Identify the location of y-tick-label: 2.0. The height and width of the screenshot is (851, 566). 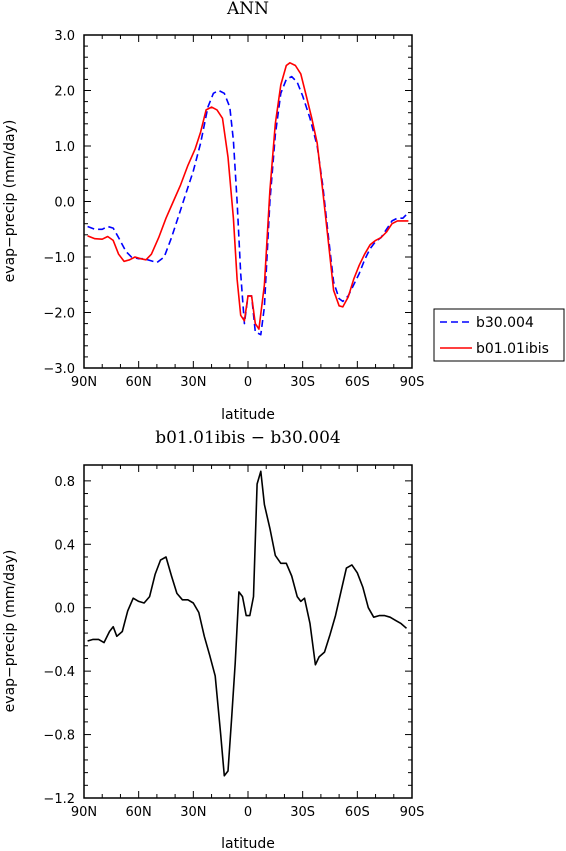
(64, 92).